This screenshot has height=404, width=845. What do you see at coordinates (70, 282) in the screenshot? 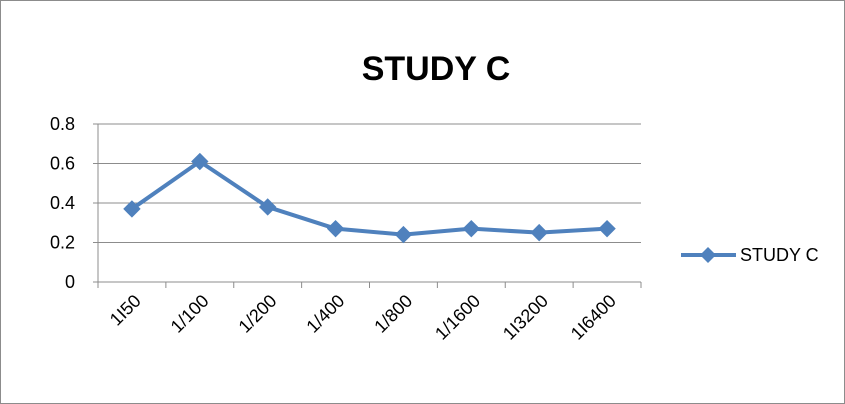
I see `y-tick-label-0: 0` at bounding box center [70, 282].